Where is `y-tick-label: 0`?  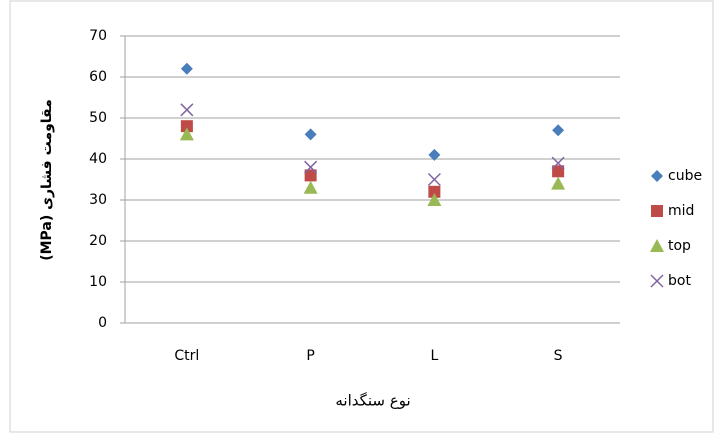 y-tick-label: 0 is located at coordinates (102, 323).